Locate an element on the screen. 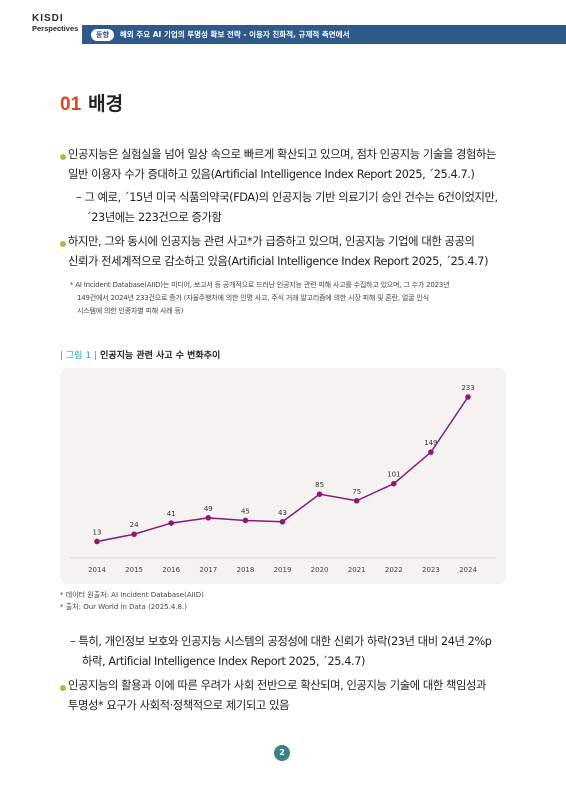  data-label: 45 is located at coordinates (245, 511).